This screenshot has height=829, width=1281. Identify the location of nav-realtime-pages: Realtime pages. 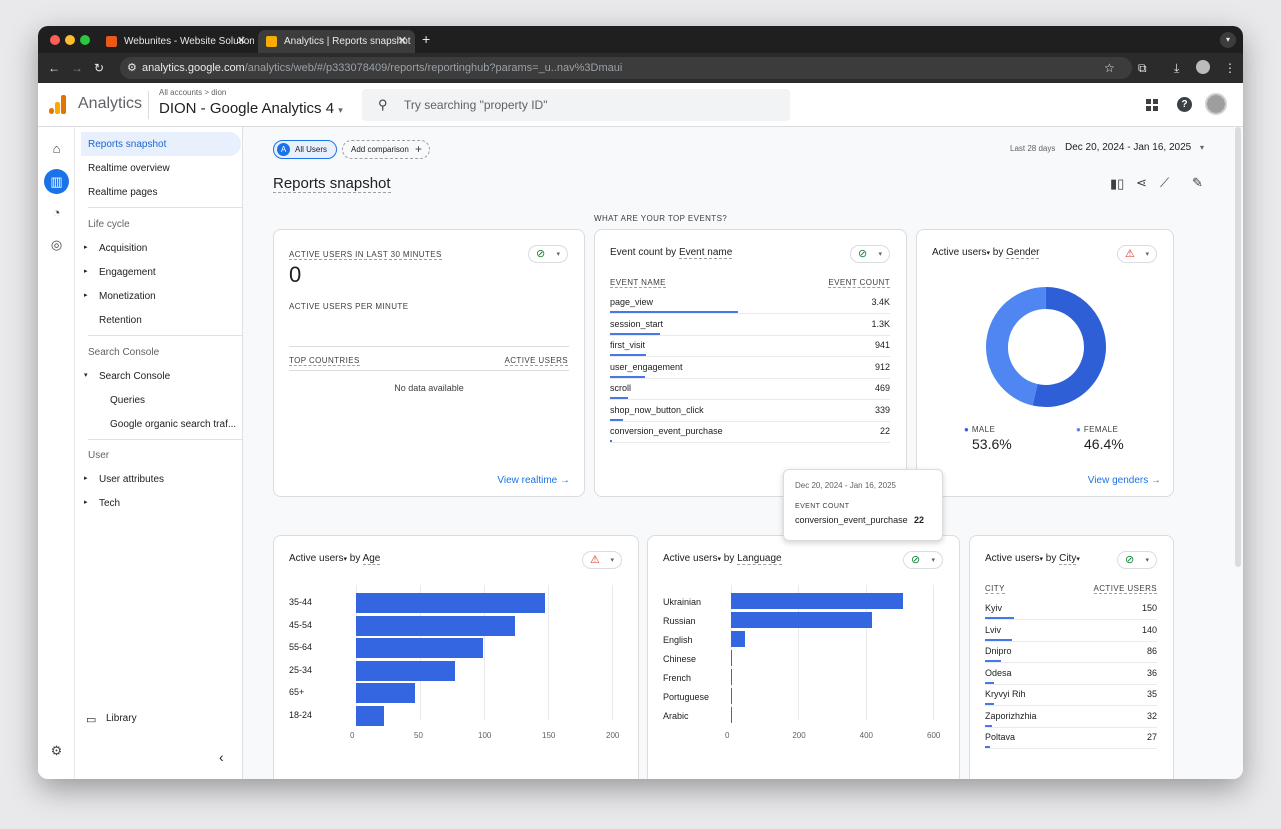
(123, 192).